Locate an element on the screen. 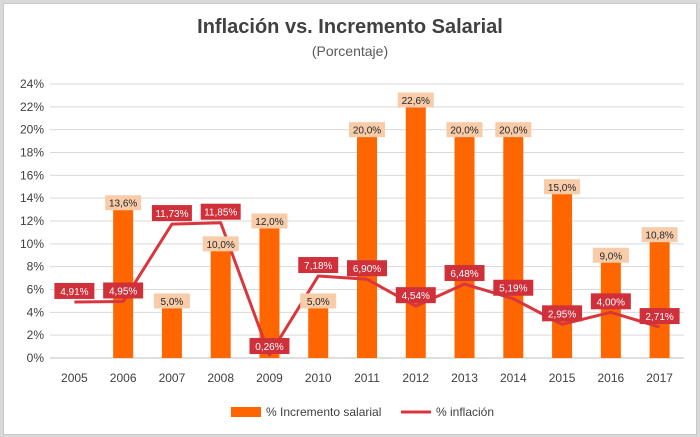  line-data-label: 5,19% is located at coordinates (513, 289).